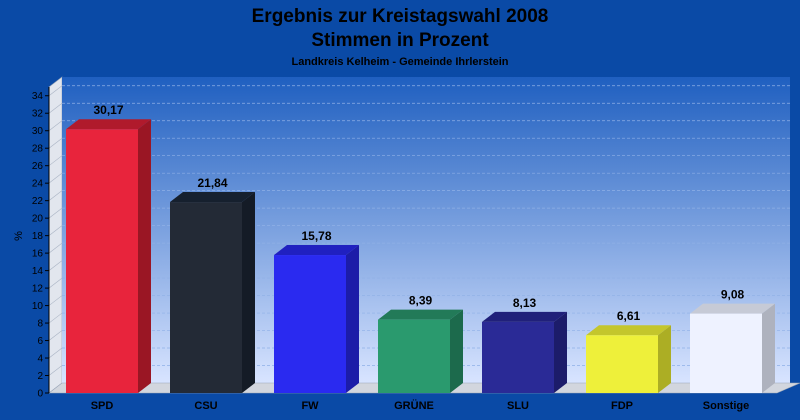  What do you see at coordinates (38, 289) in the screenshot?
I see `y-tick-label: 12` at bounding box center [38, 289].